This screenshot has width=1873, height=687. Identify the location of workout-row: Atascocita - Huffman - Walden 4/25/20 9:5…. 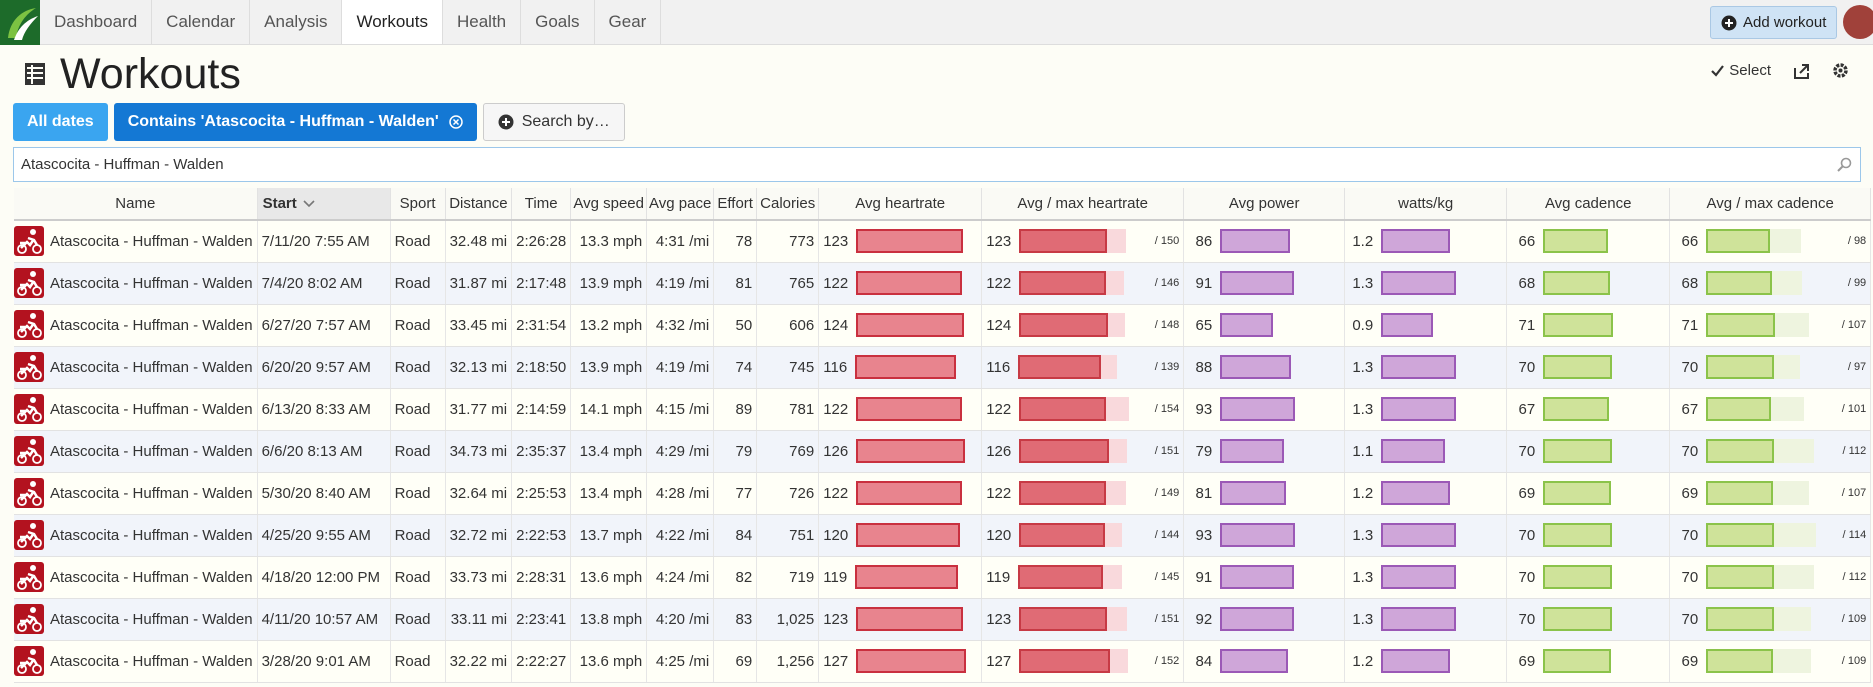
(943, 535).